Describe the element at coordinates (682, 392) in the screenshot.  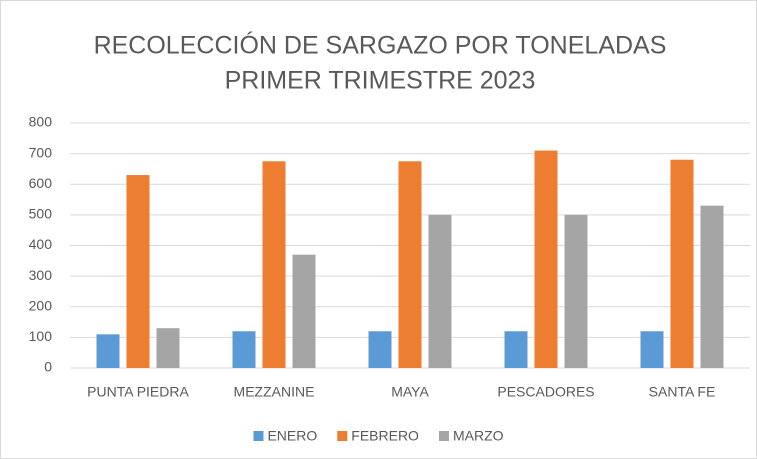
I see `x-tick-label: SANTA FE` at that location.